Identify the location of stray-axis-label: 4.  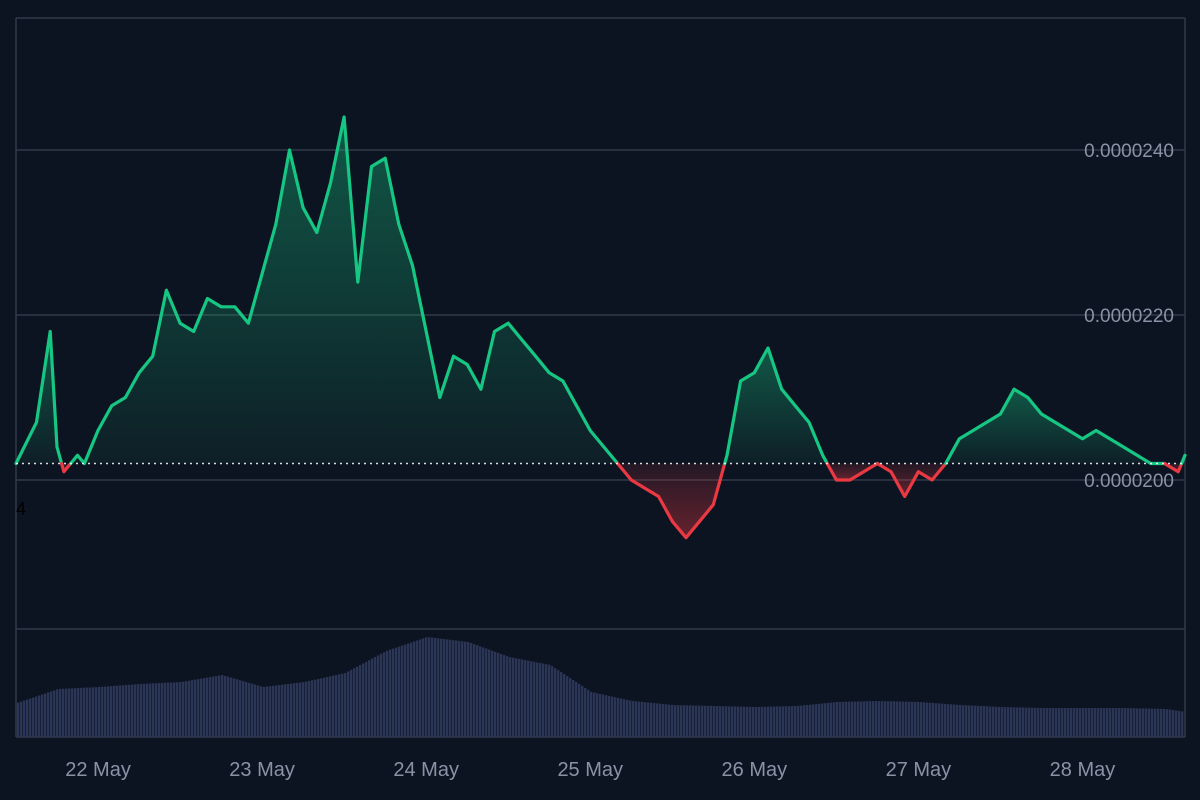
(21, 509).